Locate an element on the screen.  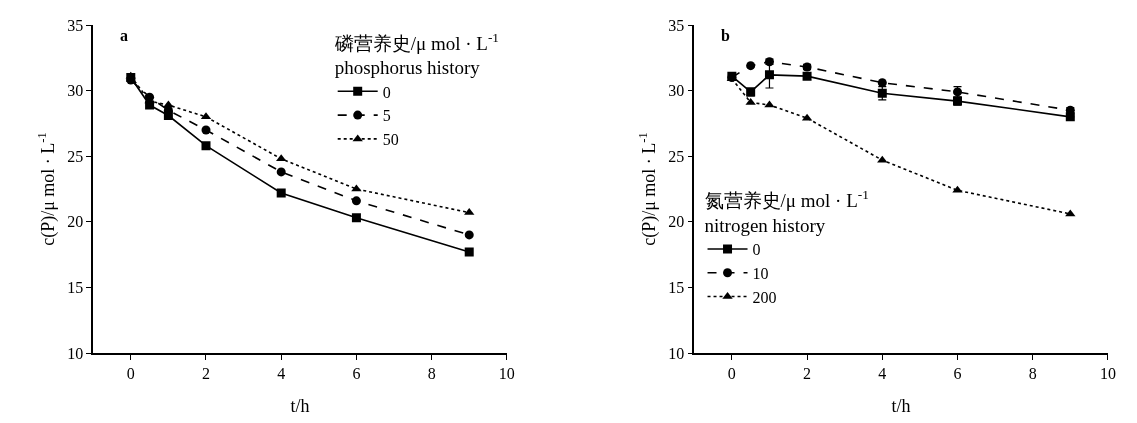
legend-label: 200 is located at coordinates (764, 297).